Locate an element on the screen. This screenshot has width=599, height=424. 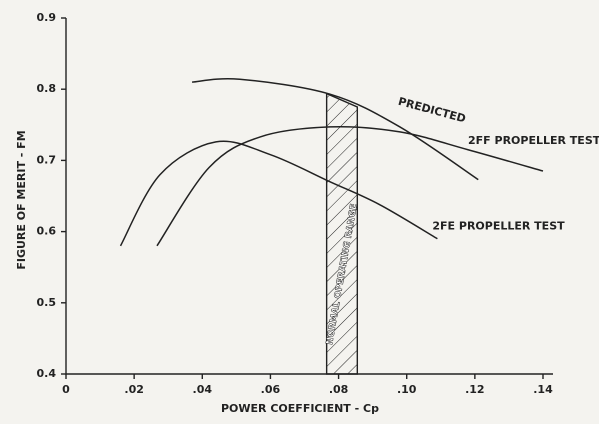
x-tick-label: 0 is located at coordinates (66, 389).